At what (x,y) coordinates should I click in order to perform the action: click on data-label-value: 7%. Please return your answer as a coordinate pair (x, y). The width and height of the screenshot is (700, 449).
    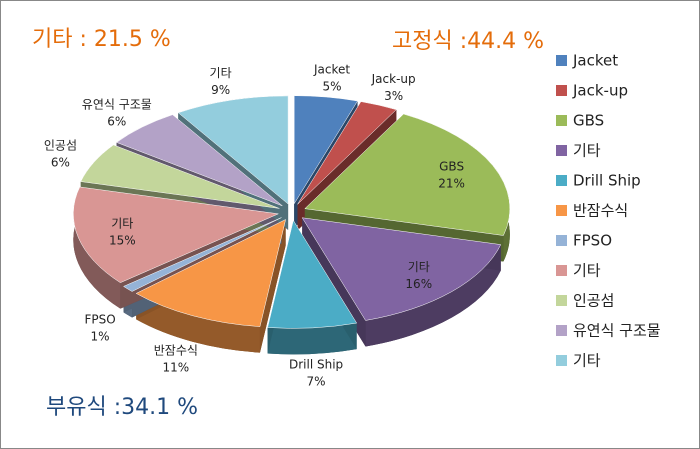
    Looking at the image, I should click on (316, 382).